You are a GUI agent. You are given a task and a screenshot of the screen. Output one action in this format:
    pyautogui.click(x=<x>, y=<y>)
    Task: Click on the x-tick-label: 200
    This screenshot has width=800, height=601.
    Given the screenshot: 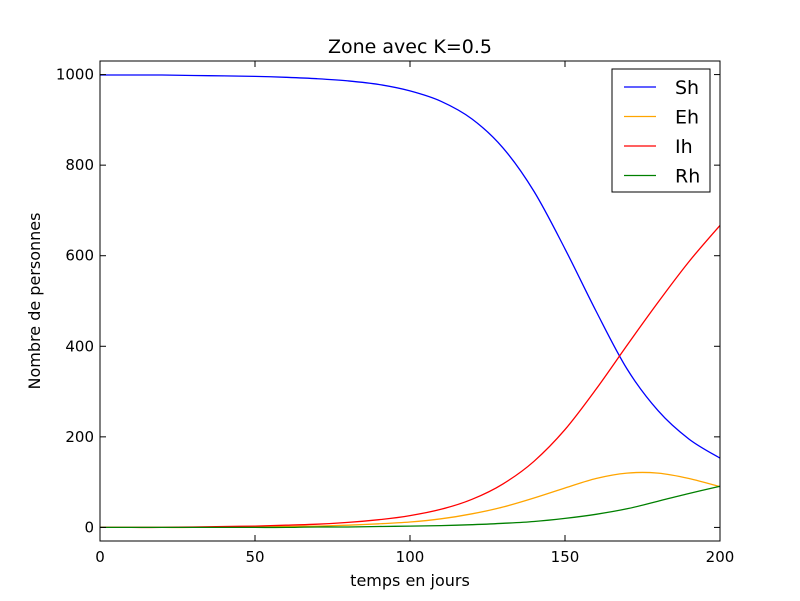 What is the action you would take?
    pyautogui.click(x=720, y=557)
    